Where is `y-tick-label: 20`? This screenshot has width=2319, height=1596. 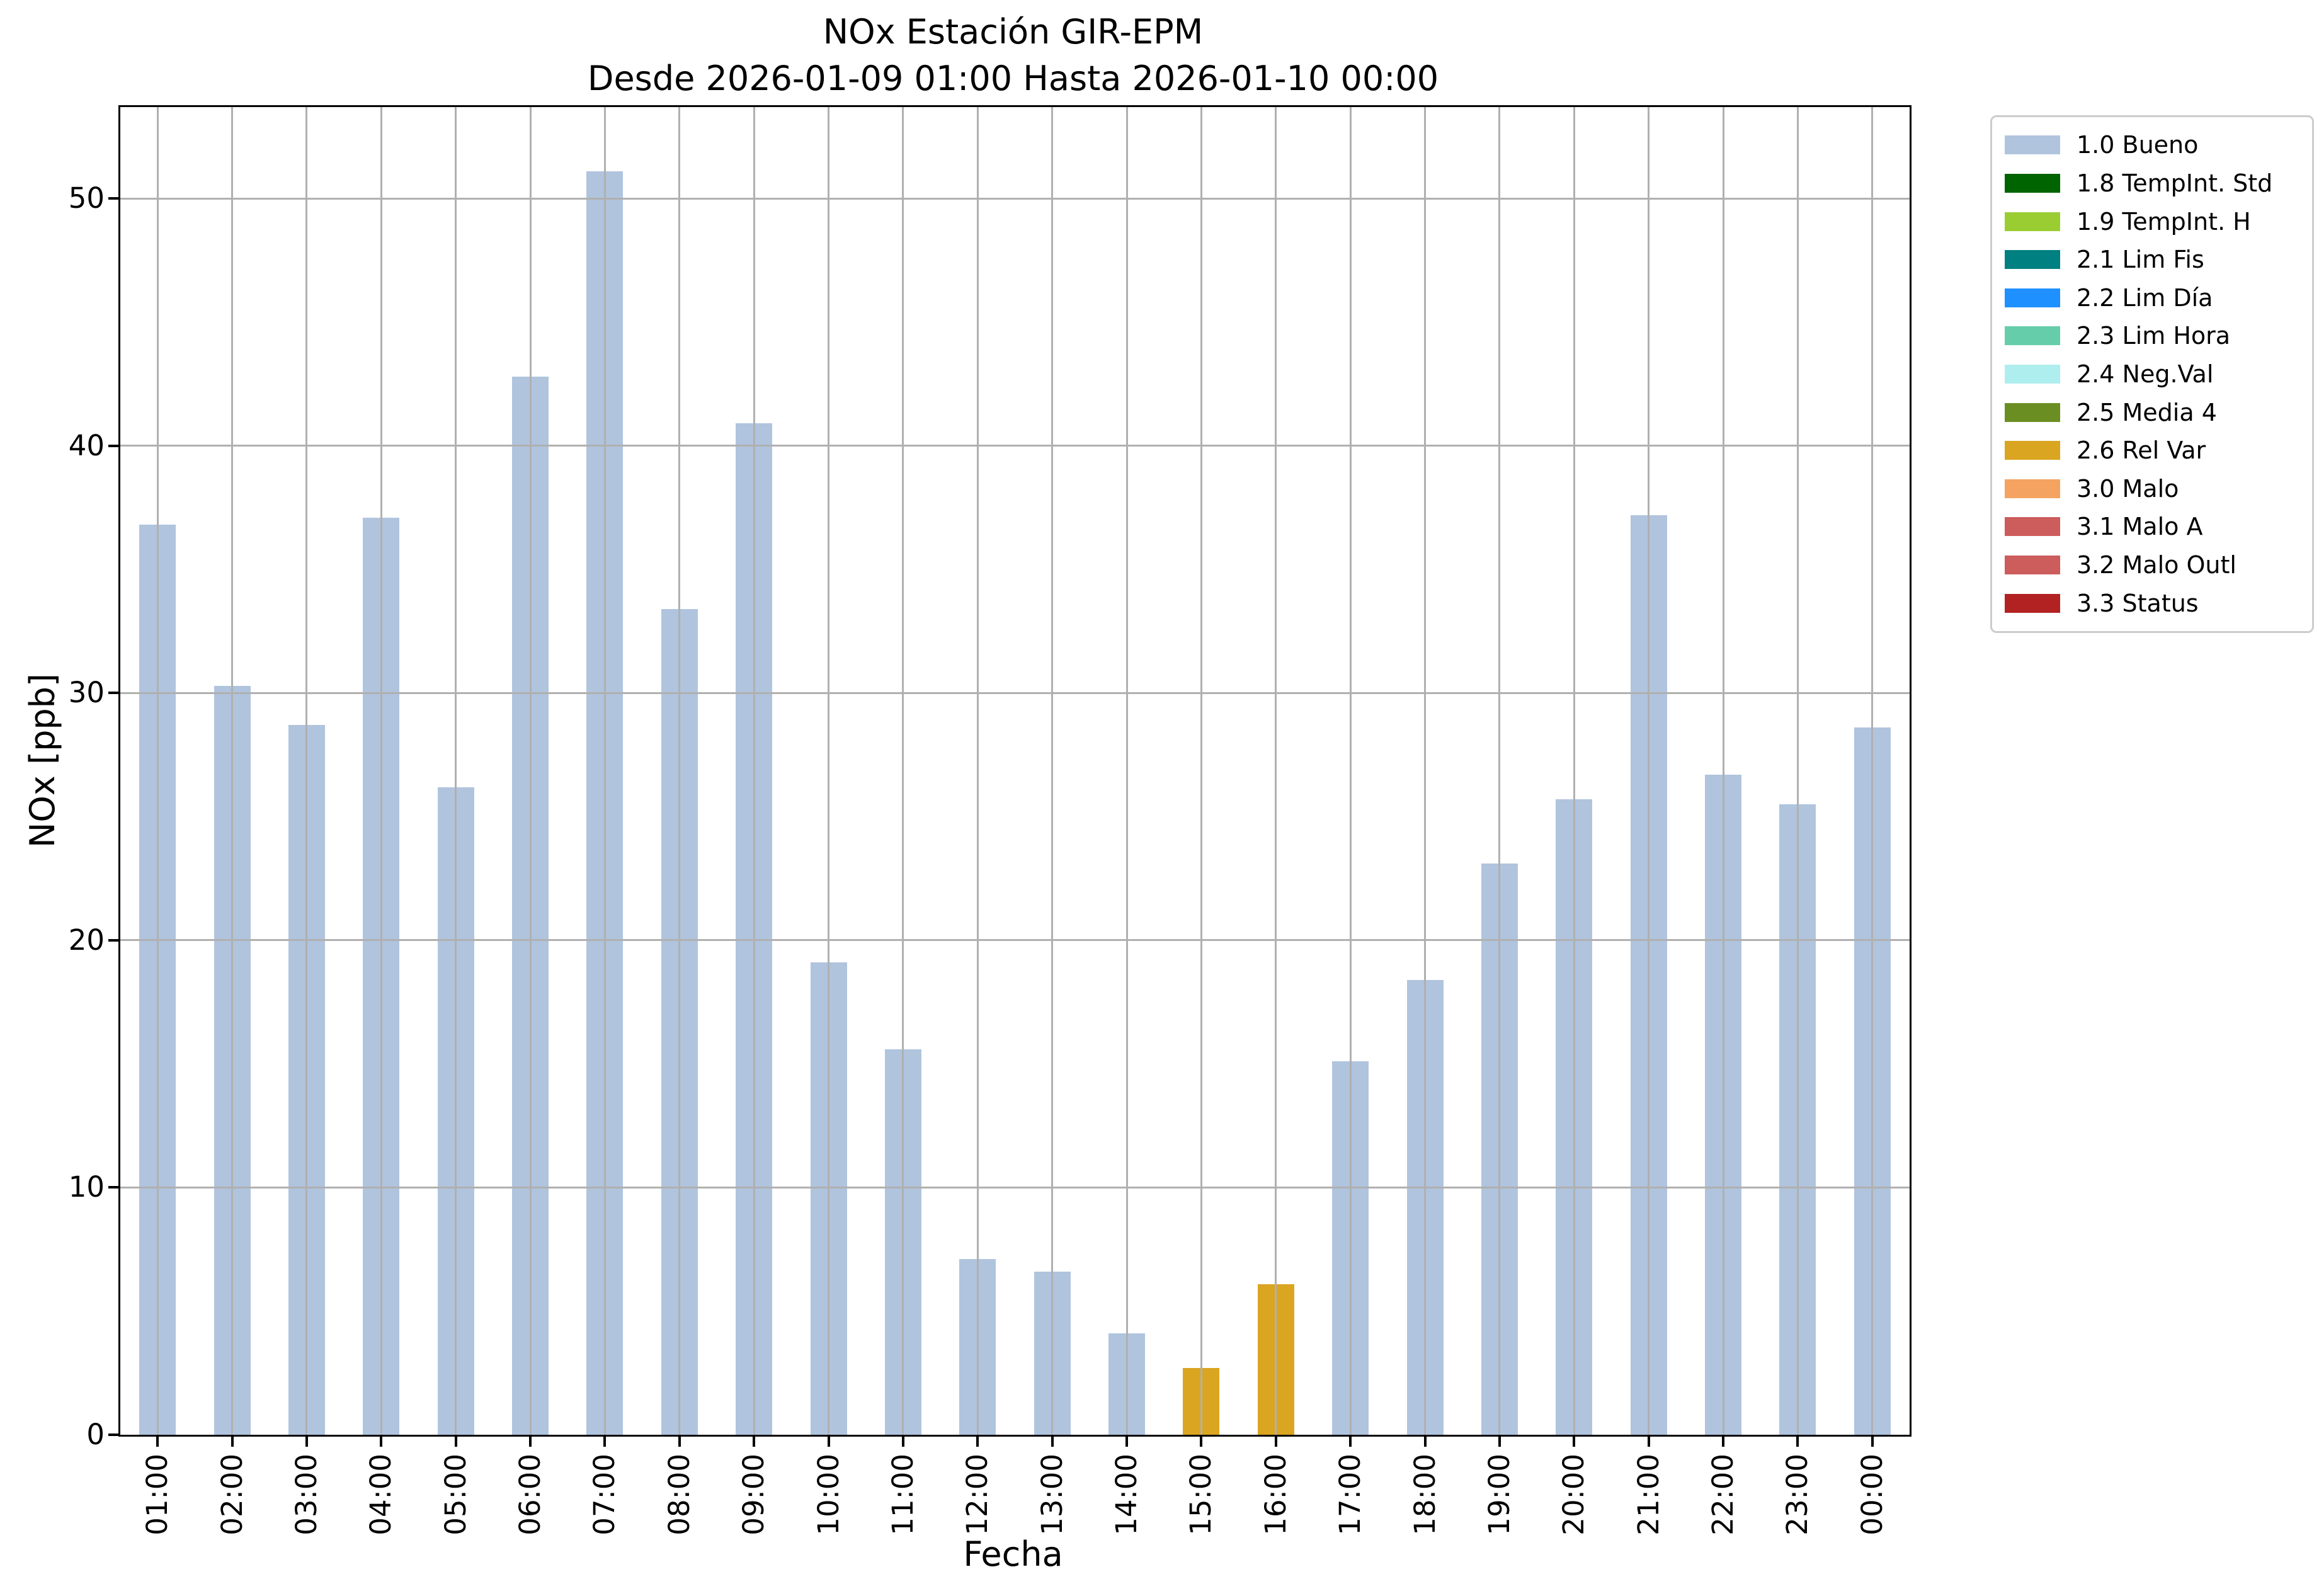 y-tick-label: 20 is located at coordinates (86, 940).